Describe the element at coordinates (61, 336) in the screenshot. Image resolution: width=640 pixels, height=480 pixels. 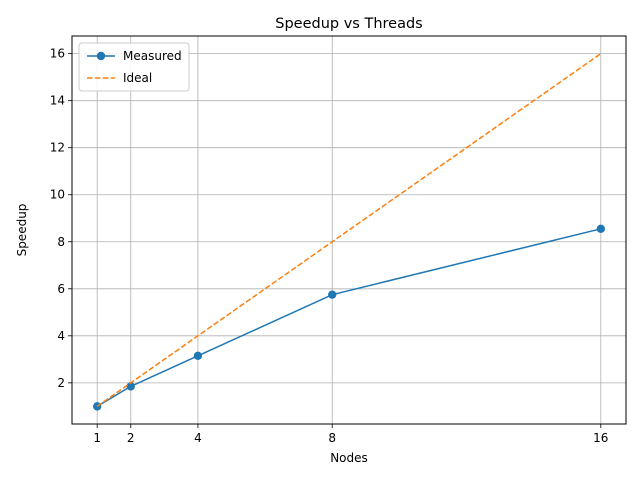
I see `y-tick-label: 4` at that location.